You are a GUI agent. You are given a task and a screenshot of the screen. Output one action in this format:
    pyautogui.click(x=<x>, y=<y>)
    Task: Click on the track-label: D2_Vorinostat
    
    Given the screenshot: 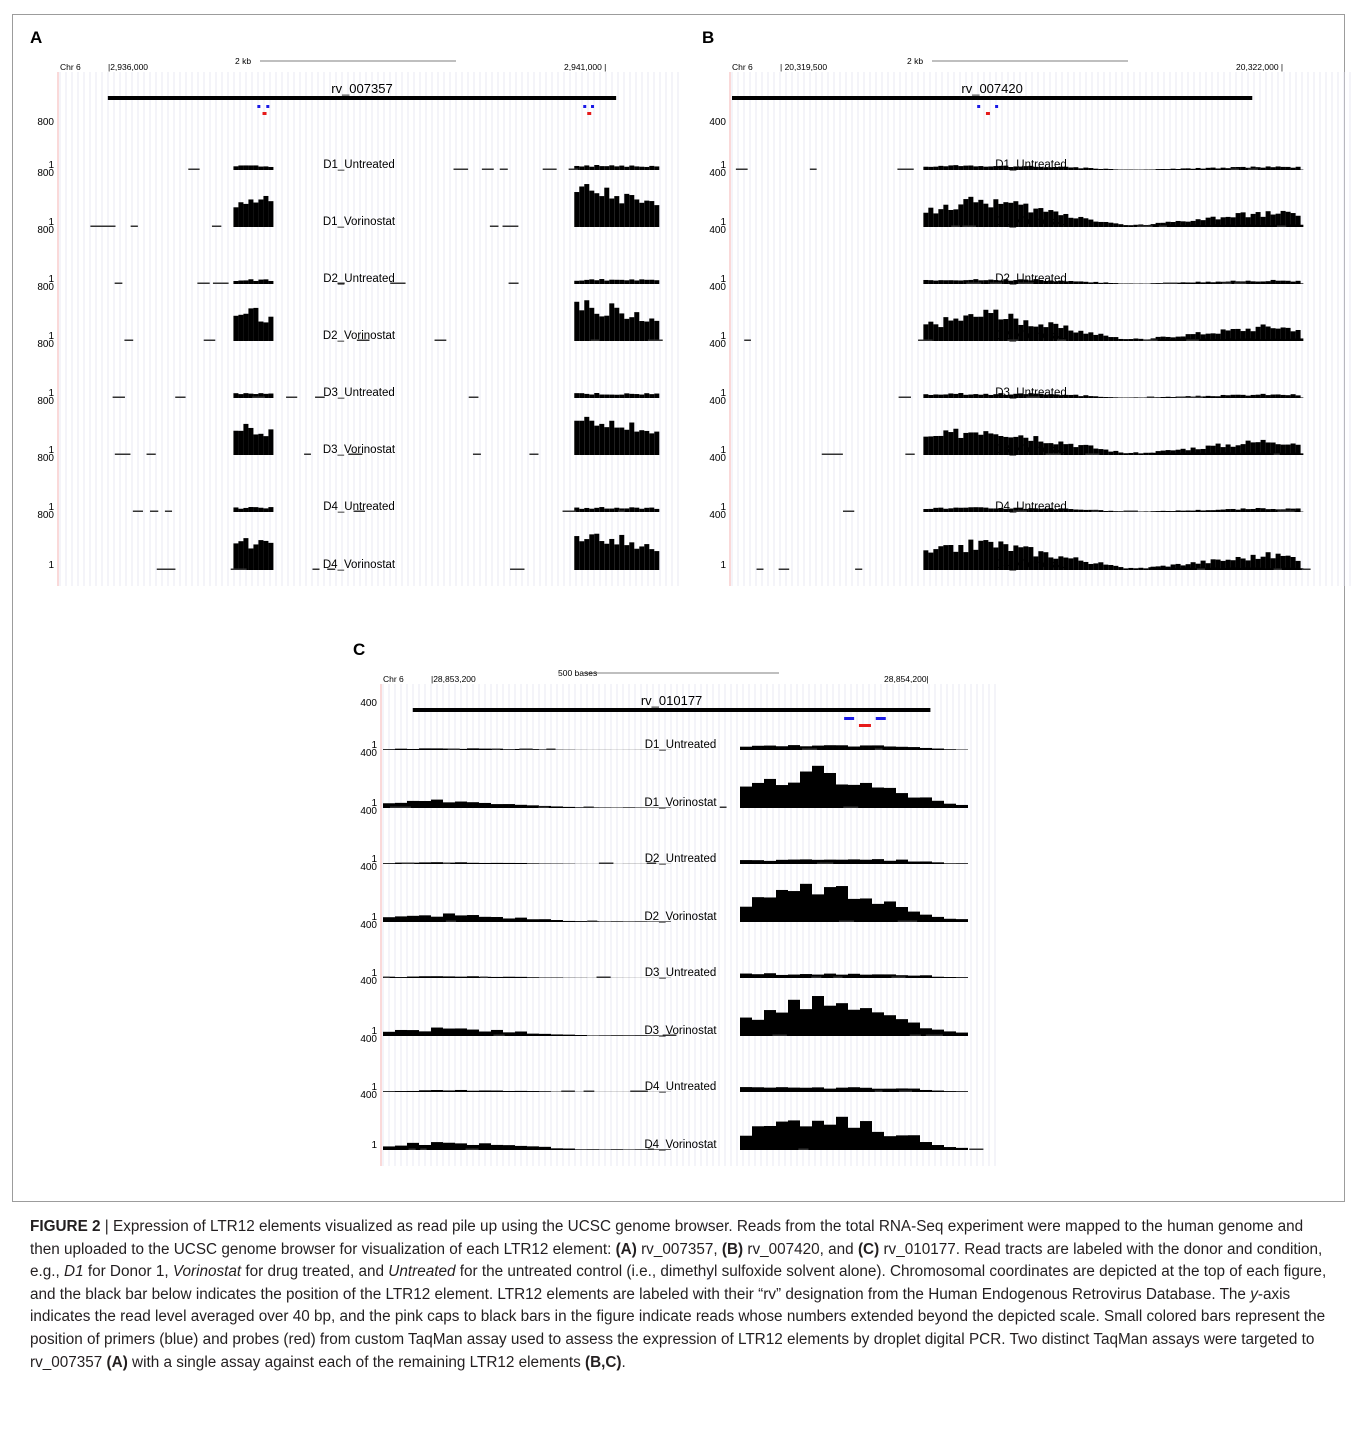 What is the action you would take?
    pyautogui.click(x=359, y=336)
    